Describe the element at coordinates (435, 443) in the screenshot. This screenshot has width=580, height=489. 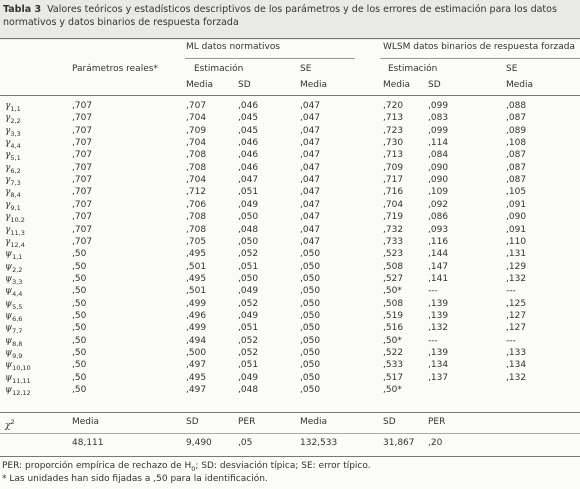
I see `cell: ,20` at that location.